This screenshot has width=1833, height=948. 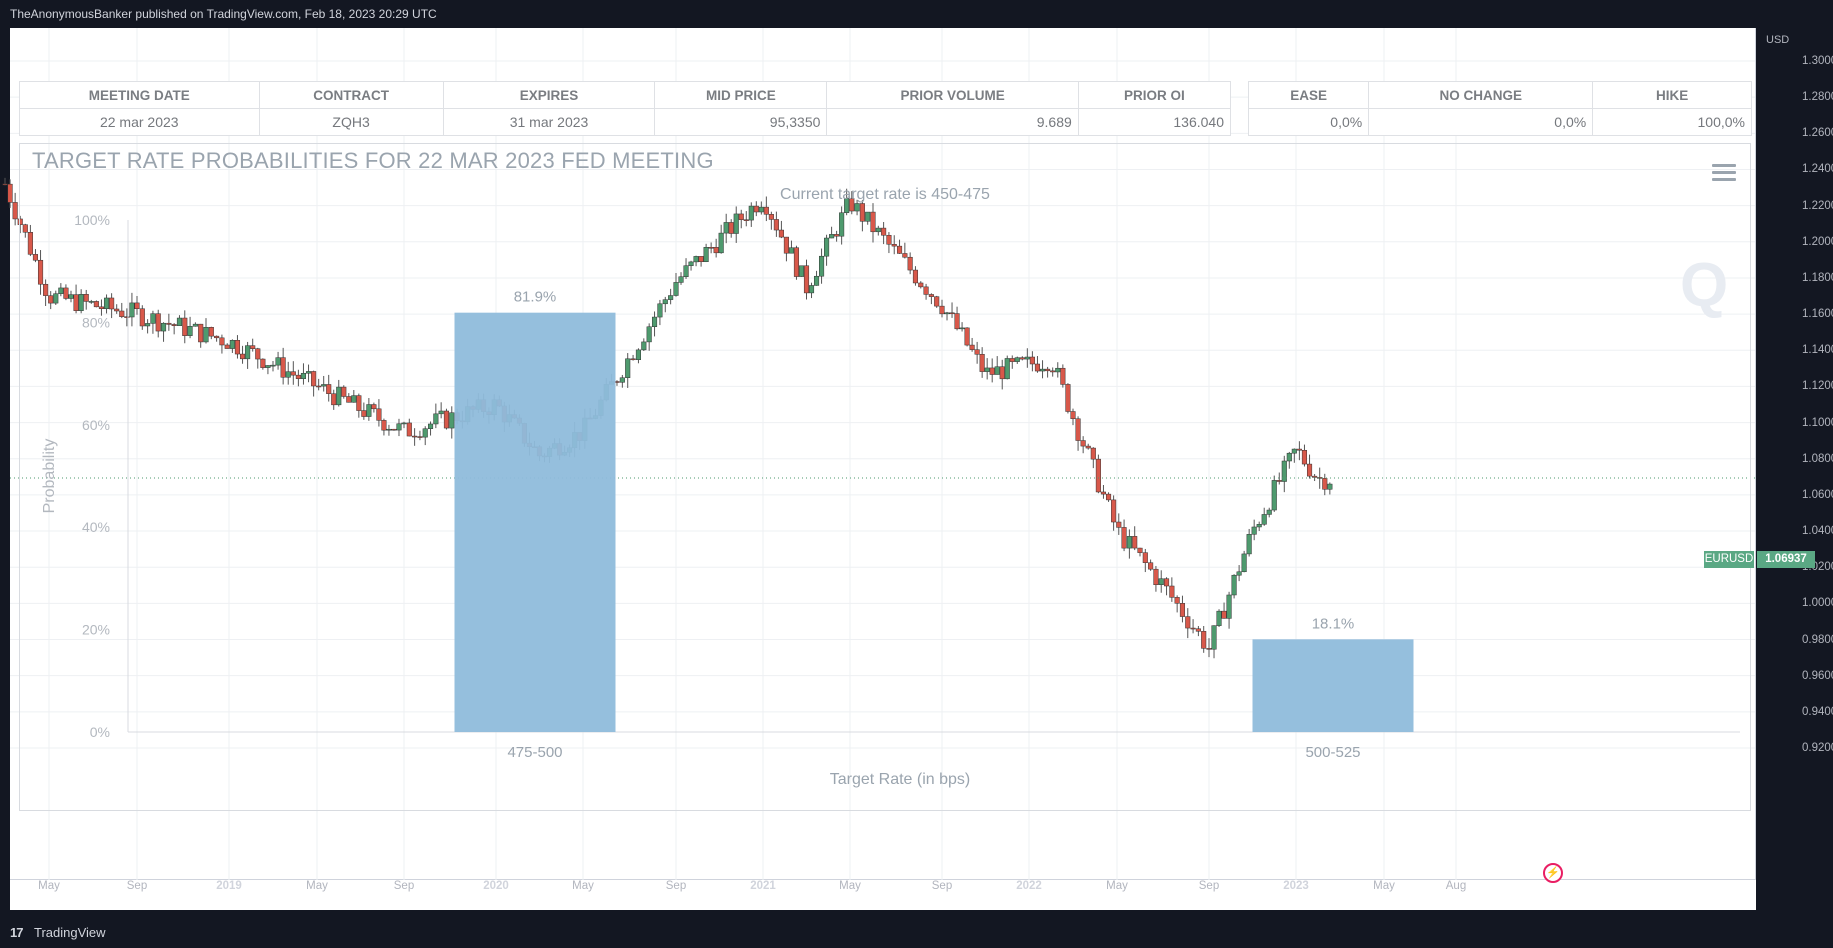 I want to click on header-prior-oi: PRIOR OI, so click(x=1154, y=95).